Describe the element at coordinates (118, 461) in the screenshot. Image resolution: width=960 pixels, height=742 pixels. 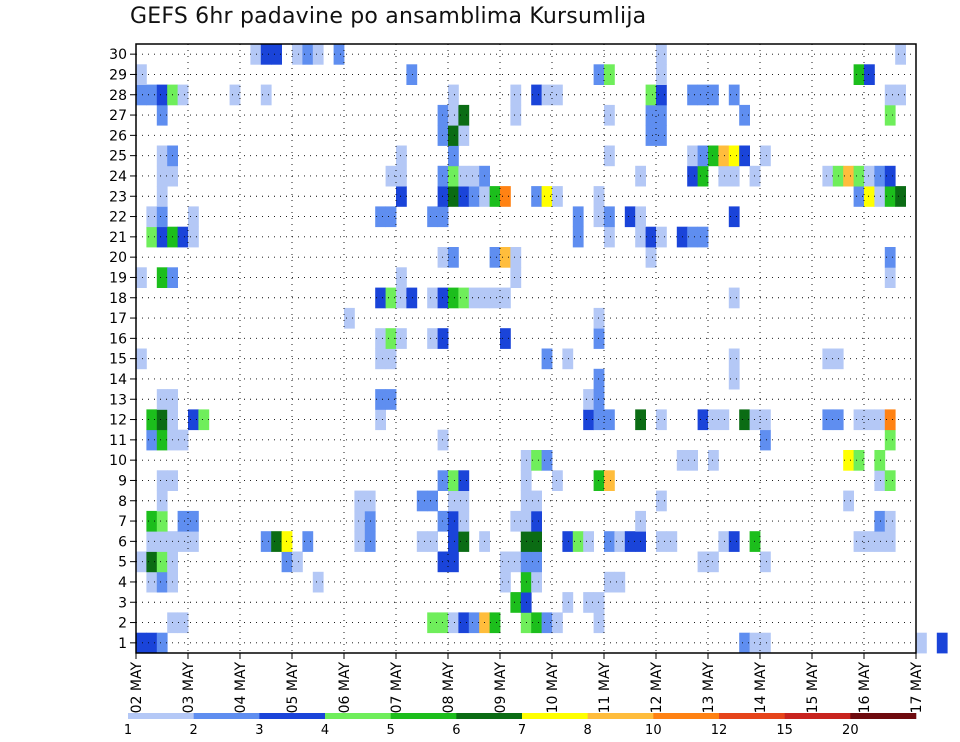
I see `y-tick-label: 10` at that location.